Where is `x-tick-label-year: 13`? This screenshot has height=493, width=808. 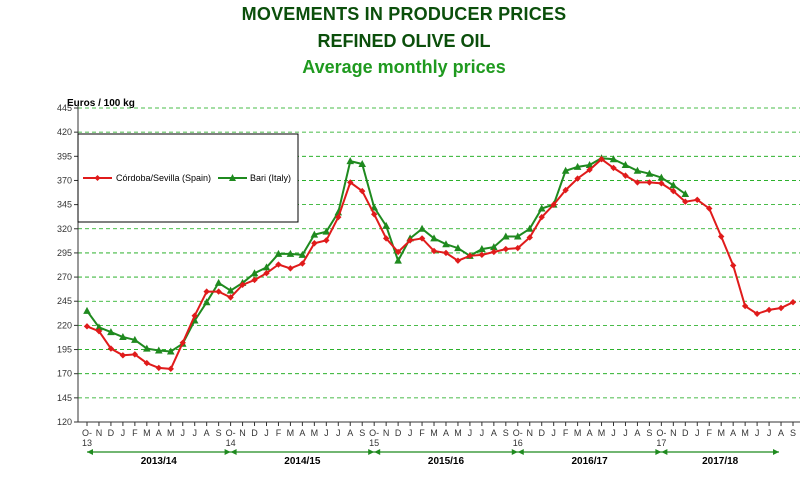
x-tick-label-year: 13 is located at coordinates (87, 443).